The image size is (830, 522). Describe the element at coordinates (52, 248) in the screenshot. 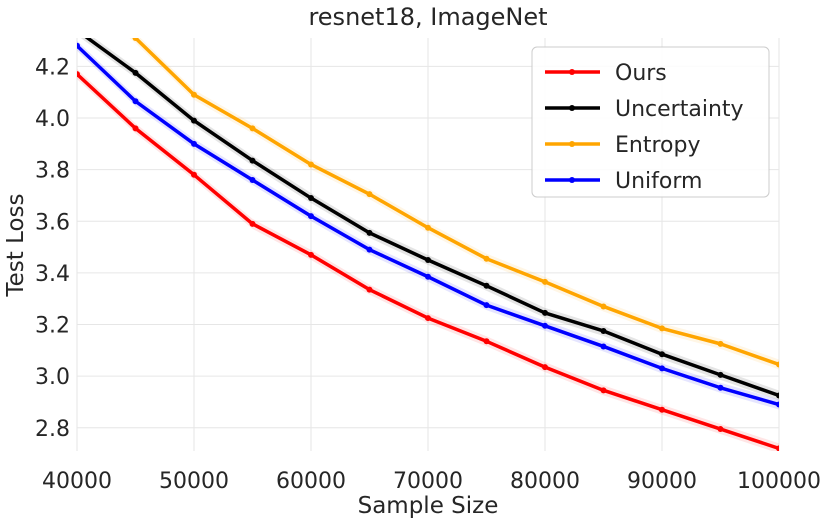

I see `y-axis-ticks: 2.8 3.0 3.2 3.4 3.6 3.8 4.0 4.2` at that location.